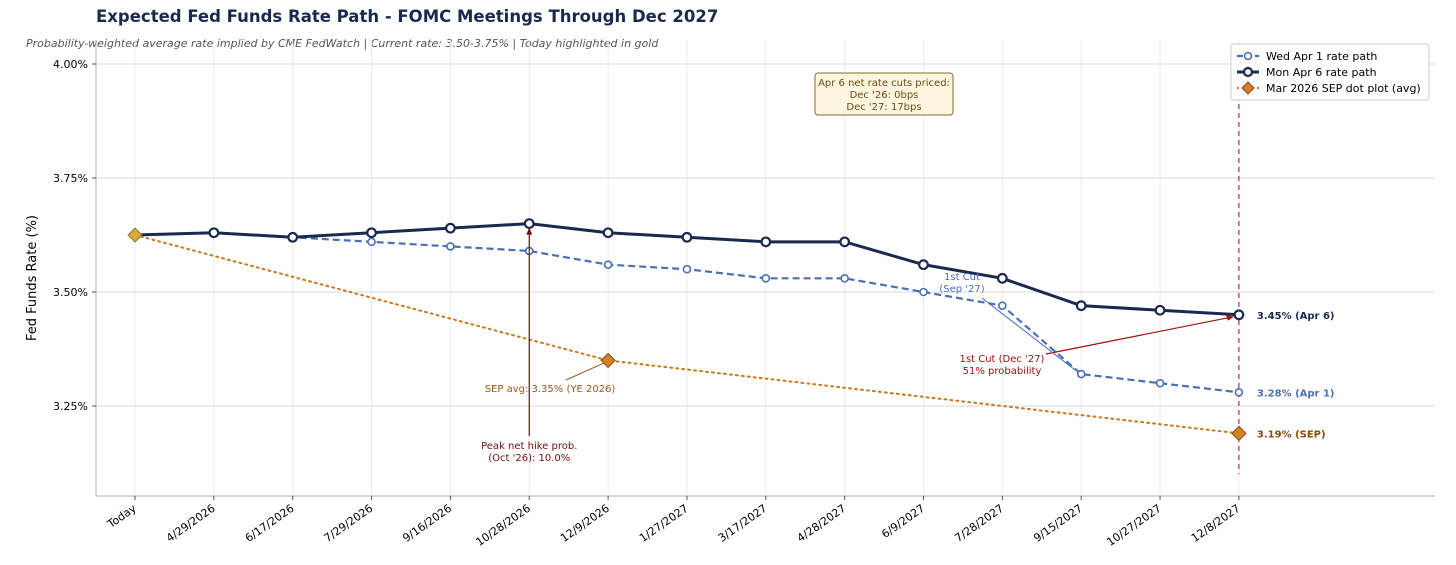 Image resolution: width=1456 pixels, height=565 pixels. Describe the element at coordinates (1002, 359) in the screenshot. I see `first-cut-dec27-annotation: 1st Cut (Dec '27)` at that location.